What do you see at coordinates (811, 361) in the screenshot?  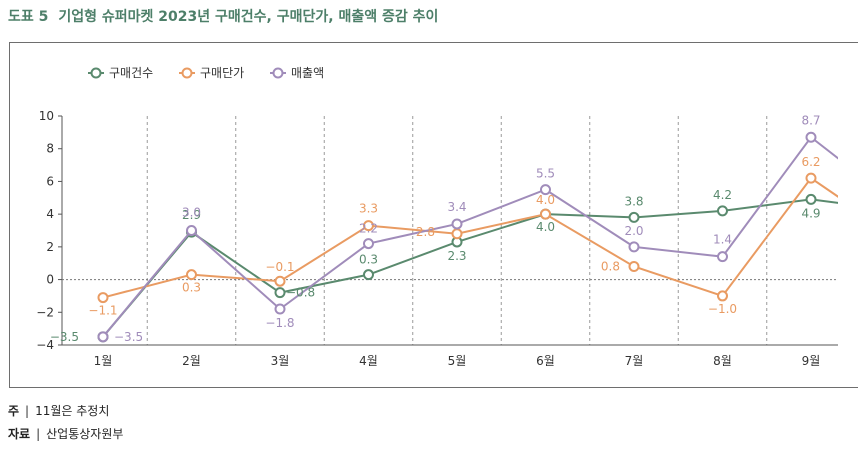 I see `x-tick-label: 9월` at bounding box center [811, 361].